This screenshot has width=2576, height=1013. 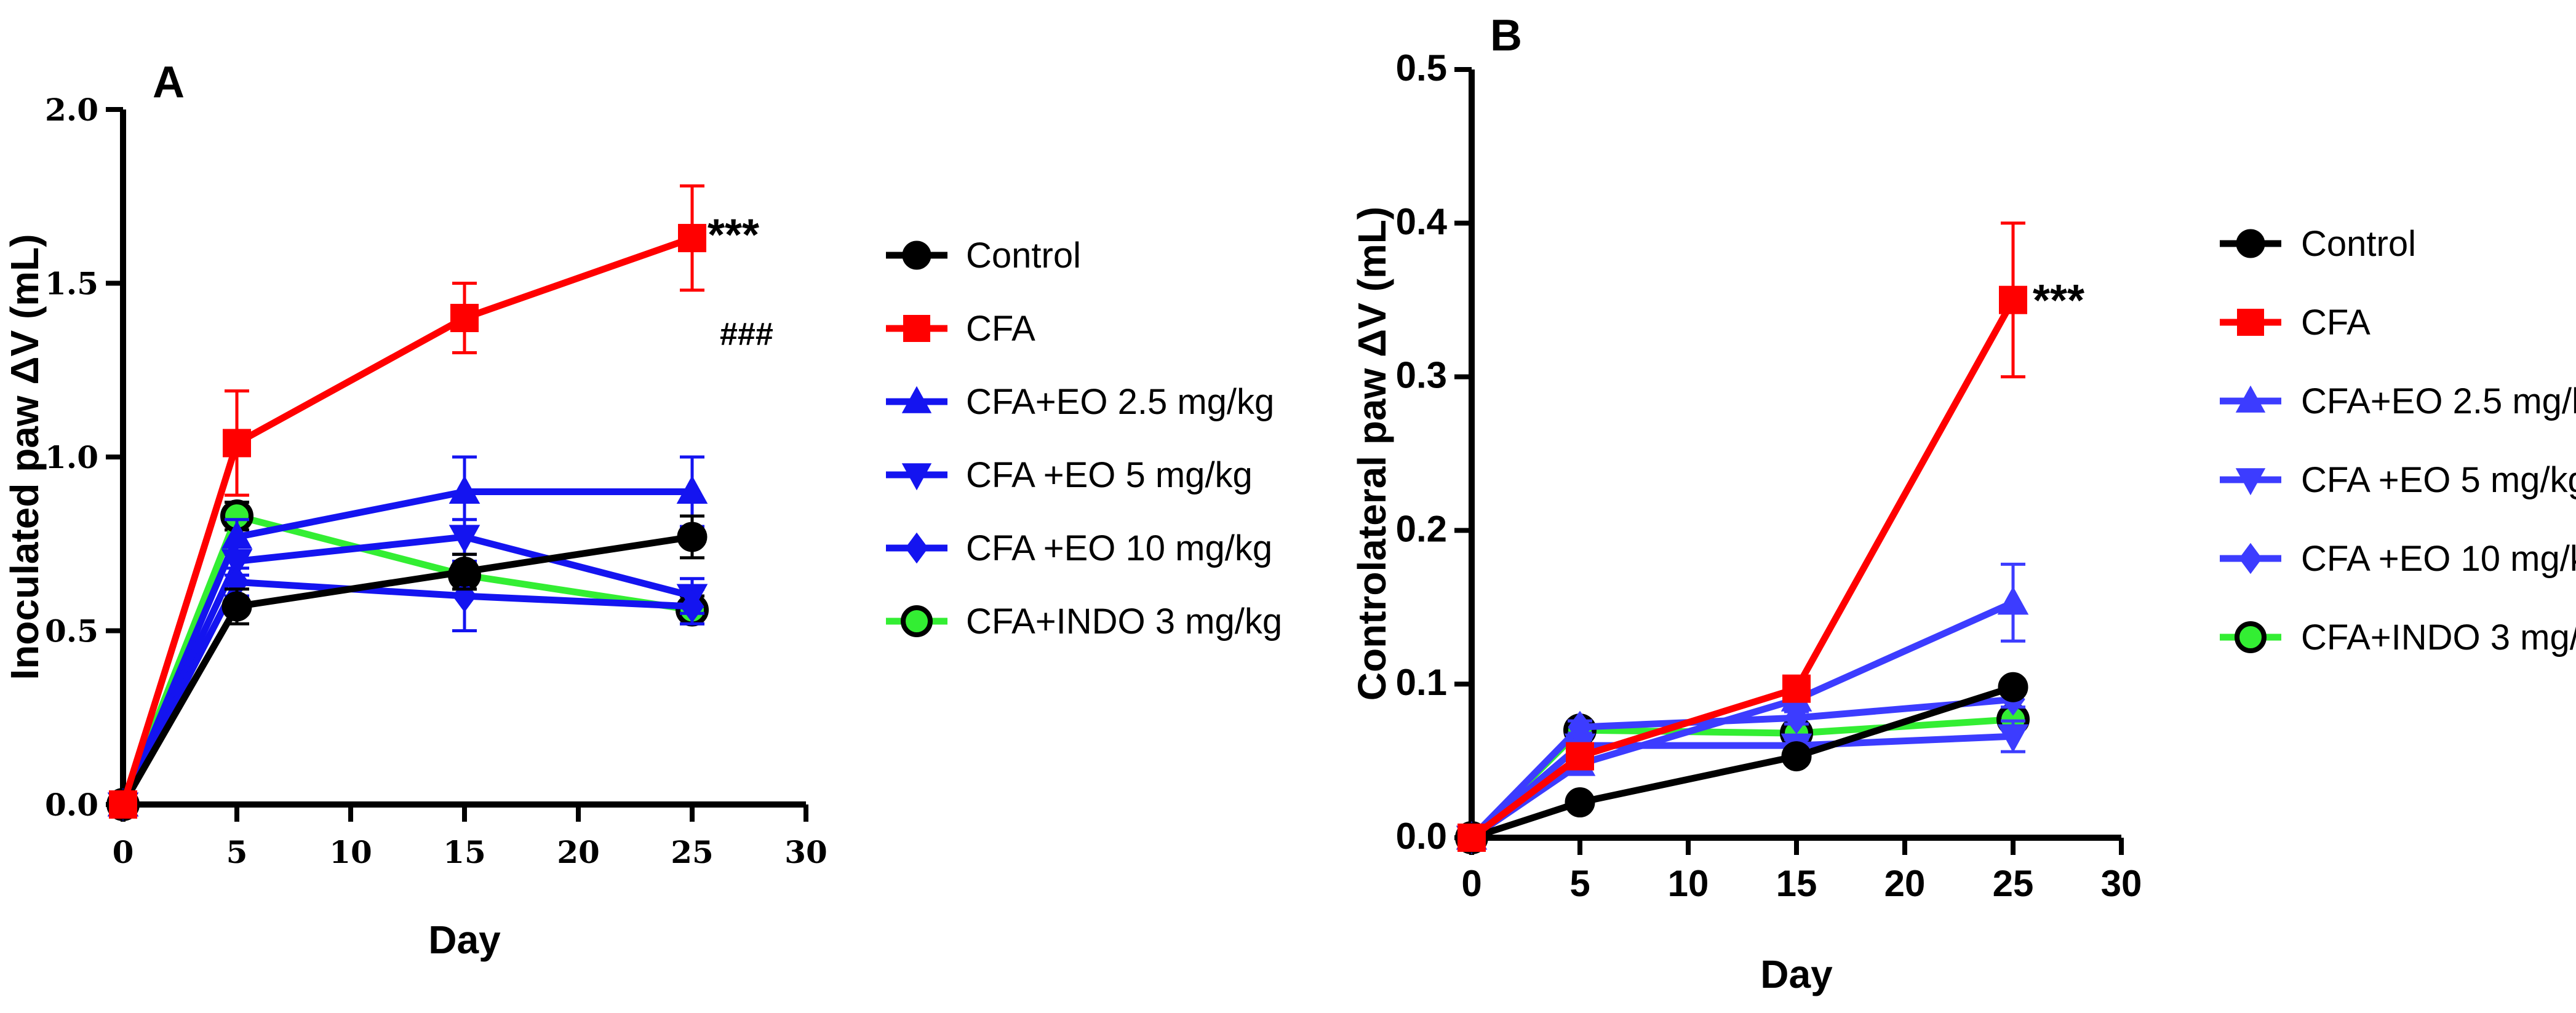 What do you see at coordinates (71, 284) in the screenshot?
I see `y-tick-label: 1.5` at bounding box center [71, 284].